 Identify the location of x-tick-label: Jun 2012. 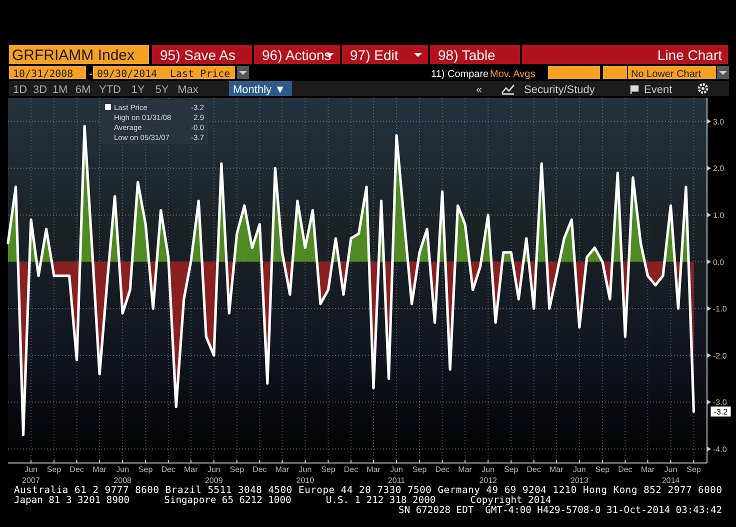
(488, 475).